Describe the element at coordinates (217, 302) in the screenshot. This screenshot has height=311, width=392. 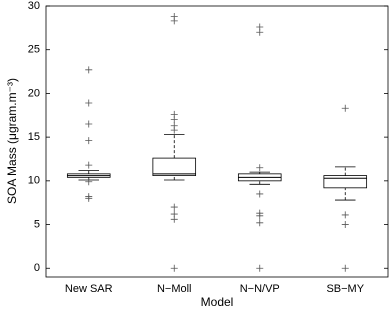
I see `x-axis-label: Model` at that location.